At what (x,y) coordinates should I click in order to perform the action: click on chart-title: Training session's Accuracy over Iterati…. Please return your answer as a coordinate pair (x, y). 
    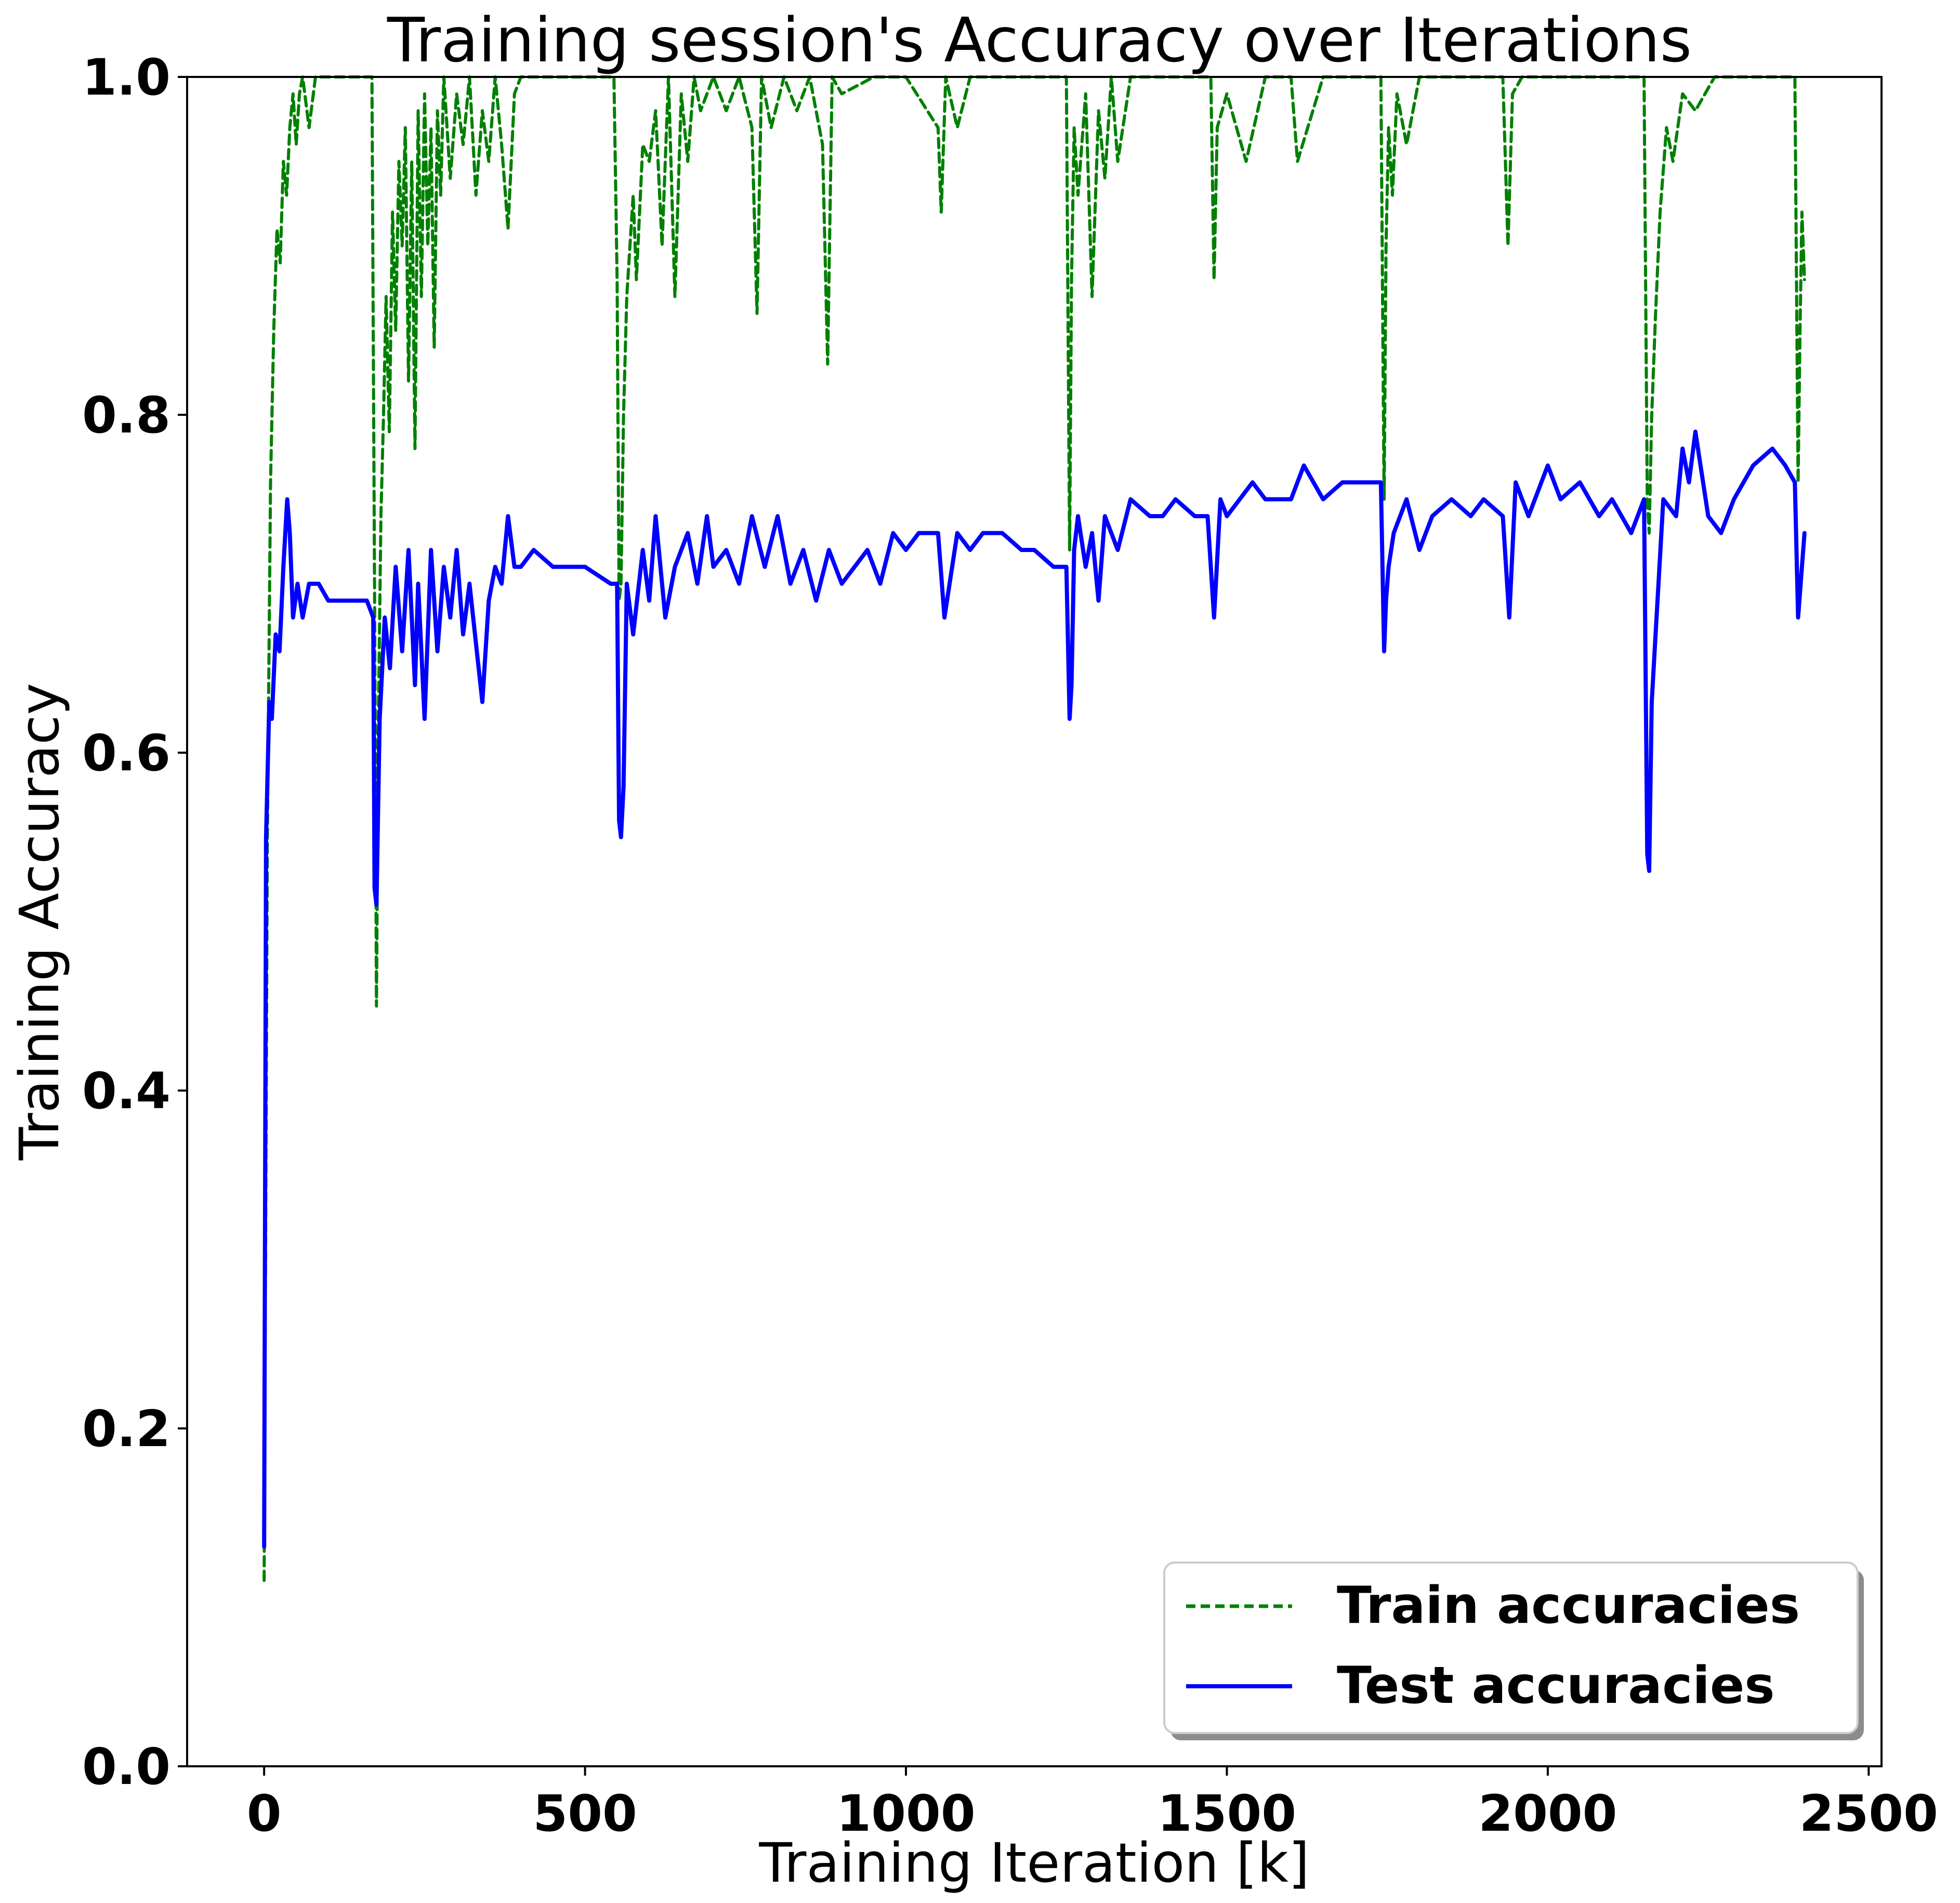
    Looking at the image, I should click on (1039, 40).